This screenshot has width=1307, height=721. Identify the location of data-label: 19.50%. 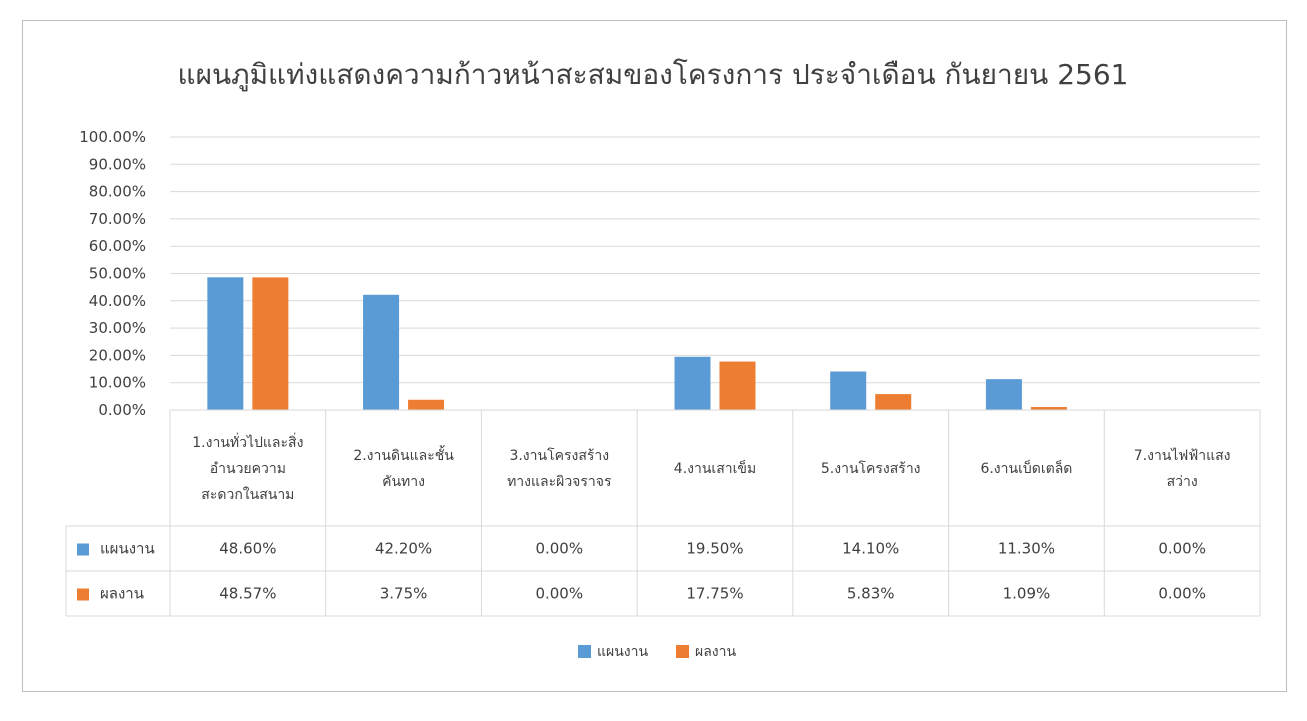
(714, 549).